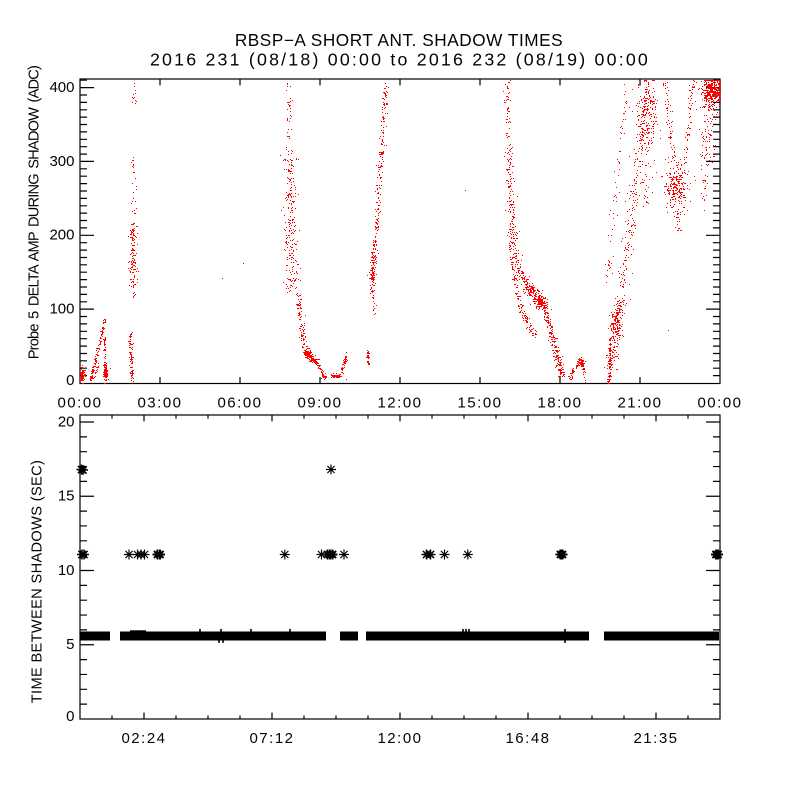 The image size is (800, 800). What do you see at coordinates (271, 738) in the screenshot?
I see `svg-text: 07:12` at bounding box center [271, 738].